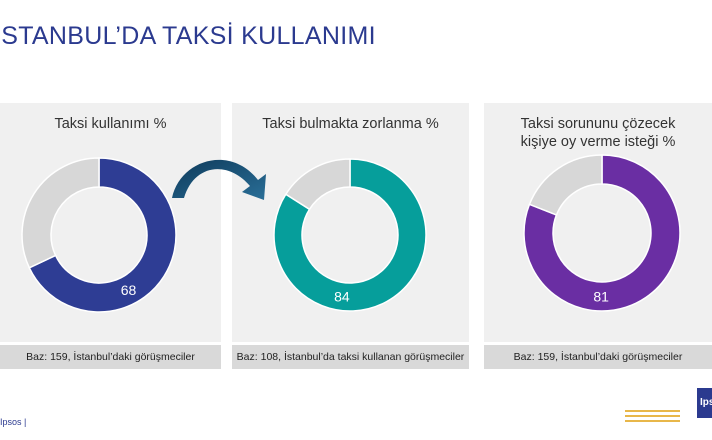  What do you see at coordinates (342, 296) in the screenshot?
I see `donut-data-label: 84` at bounding box center [342, 296].